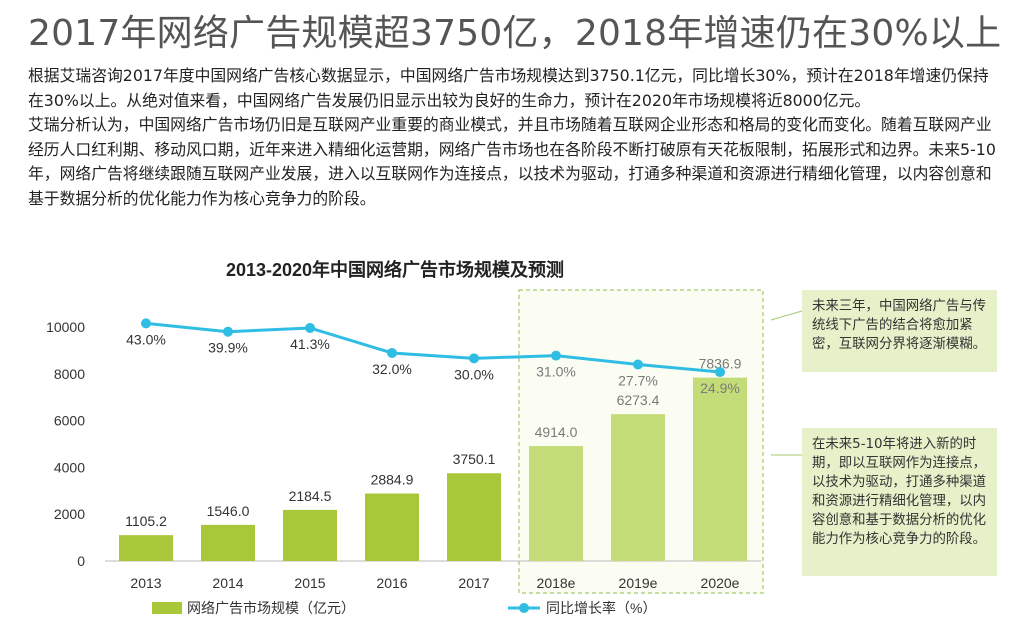 This screenshot has height=623, width=1009. Describe the element at coordinates (473, 583) in the screenshot. I see `x-tick-label: 2017` at that location.